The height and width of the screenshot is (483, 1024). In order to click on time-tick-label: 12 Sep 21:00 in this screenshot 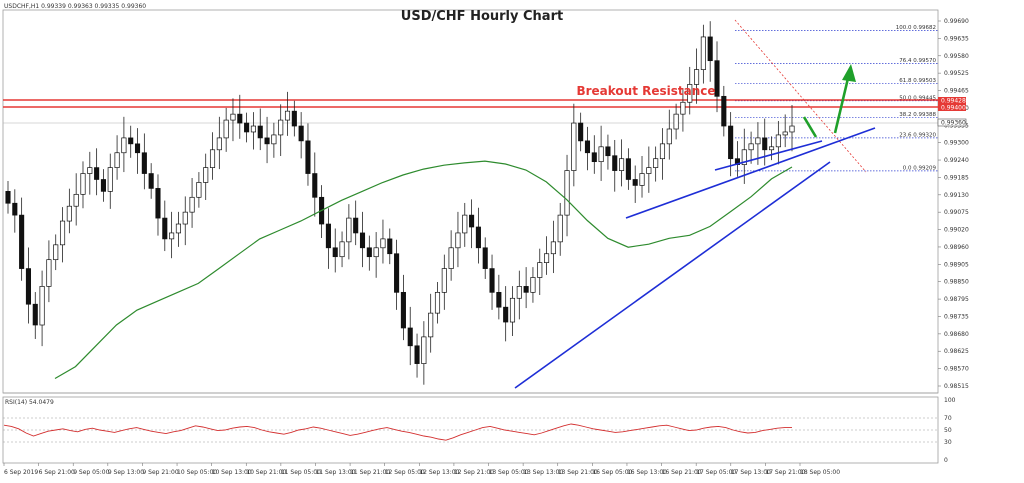, I will do `click(474, 472)`.